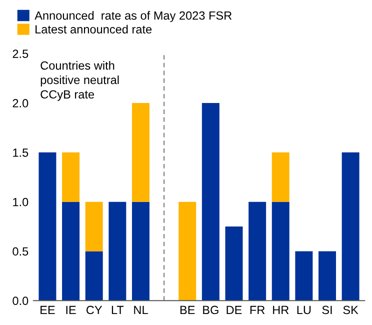  What do you see at coordinates (47, 310) in the screenshot?
I see `x-tick-label: EE` at bounding box center [47, 310].